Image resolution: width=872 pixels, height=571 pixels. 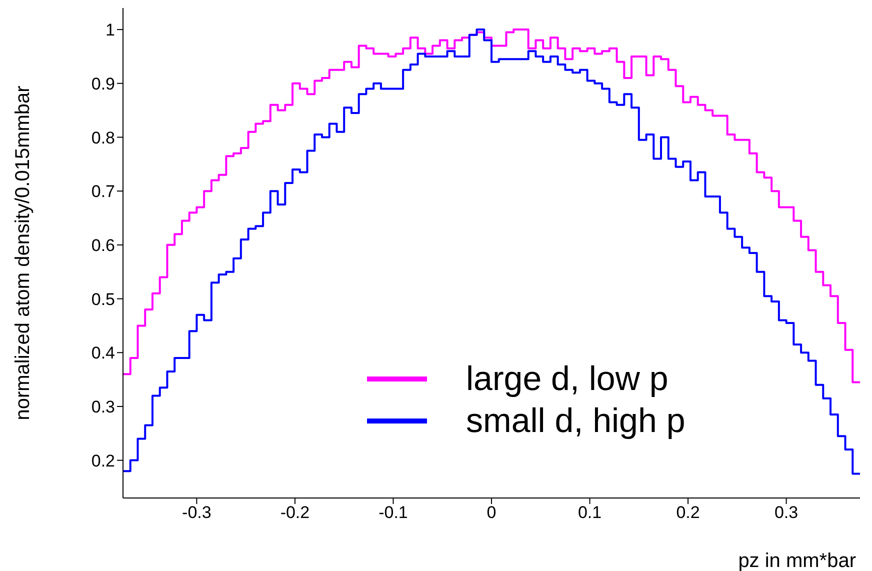 What do you see at coordinates (576, 421) in the screenshot?
I see `legend-label: small d, high p` at bounding box center [576, 421].